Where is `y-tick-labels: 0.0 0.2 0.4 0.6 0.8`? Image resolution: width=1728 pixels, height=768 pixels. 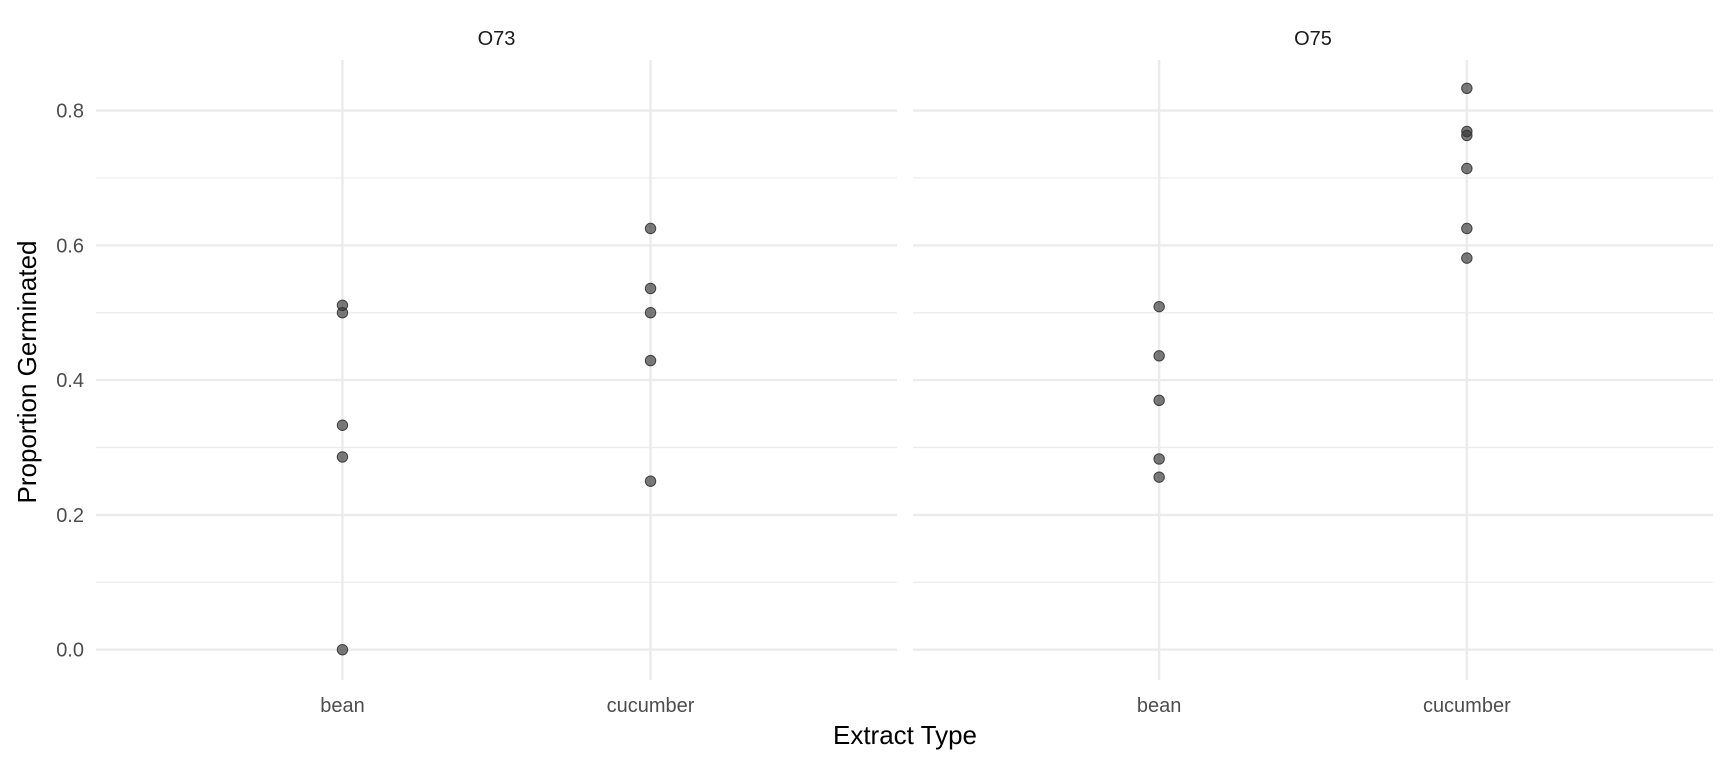
y-tick-labels: 0.0 0.2 0.4 0.6 0.8 is located at coordinates (70, 381).